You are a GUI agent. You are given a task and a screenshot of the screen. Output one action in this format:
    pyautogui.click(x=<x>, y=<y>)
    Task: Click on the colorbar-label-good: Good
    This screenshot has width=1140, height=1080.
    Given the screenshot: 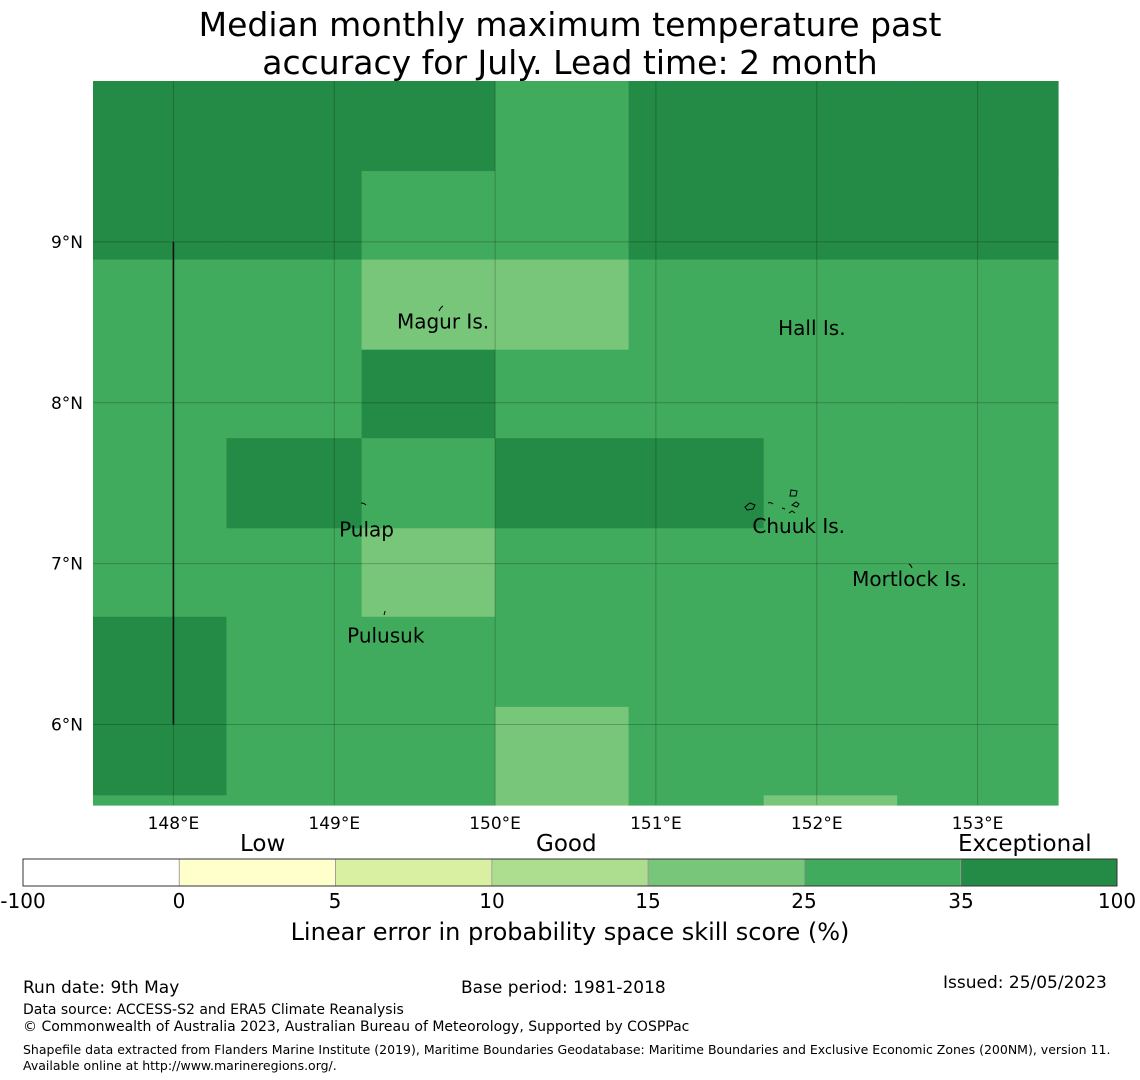 What is the action you would take?
    pyautogui.click(x=566, y=844)
    